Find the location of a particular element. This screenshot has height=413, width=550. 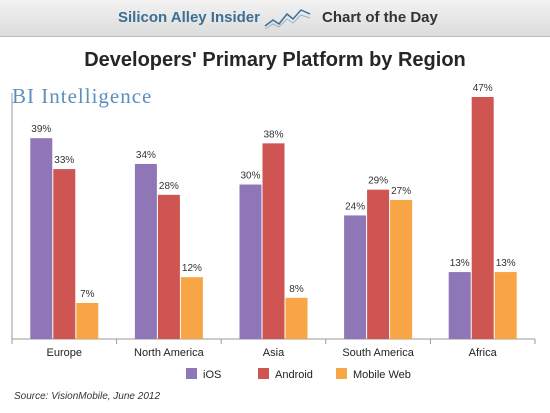

data-label-android-north-america: 28% is located at coordinates (169, 186).